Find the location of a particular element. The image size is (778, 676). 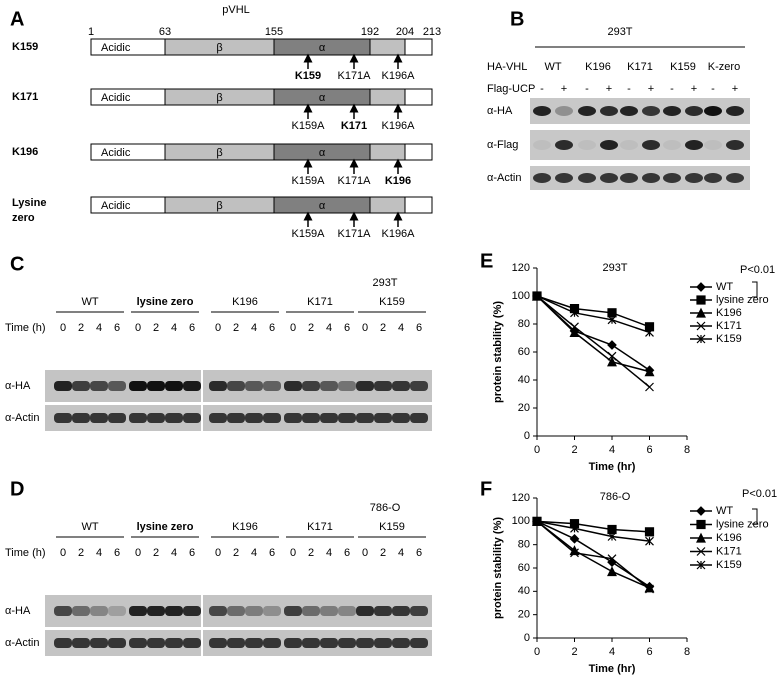

y-tick-label: 120 is located at coordinates (521, 268).